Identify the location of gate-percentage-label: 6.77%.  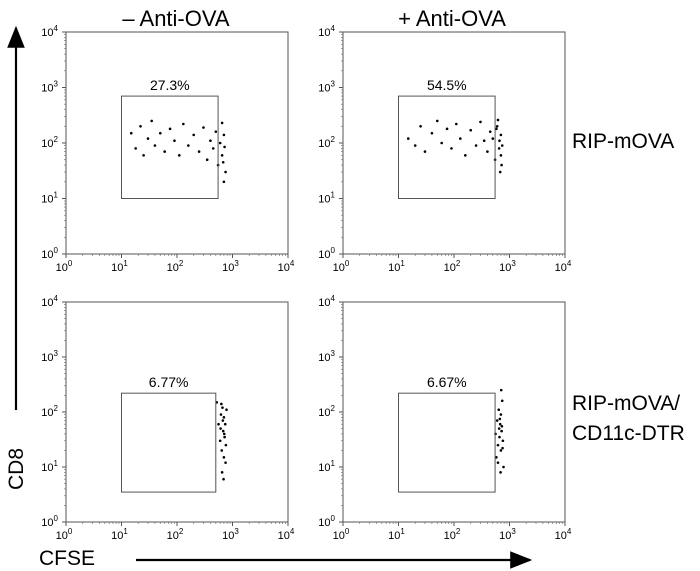
(169, 382).